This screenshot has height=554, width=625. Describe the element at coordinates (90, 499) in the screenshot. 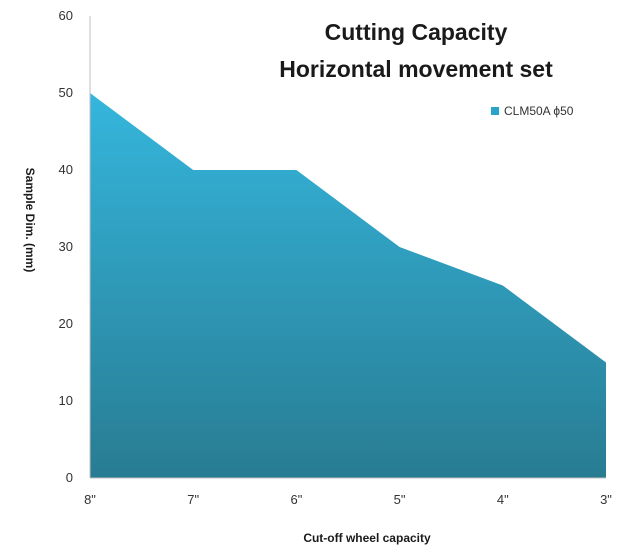

I see `x-tick-label: 8"` at that location.